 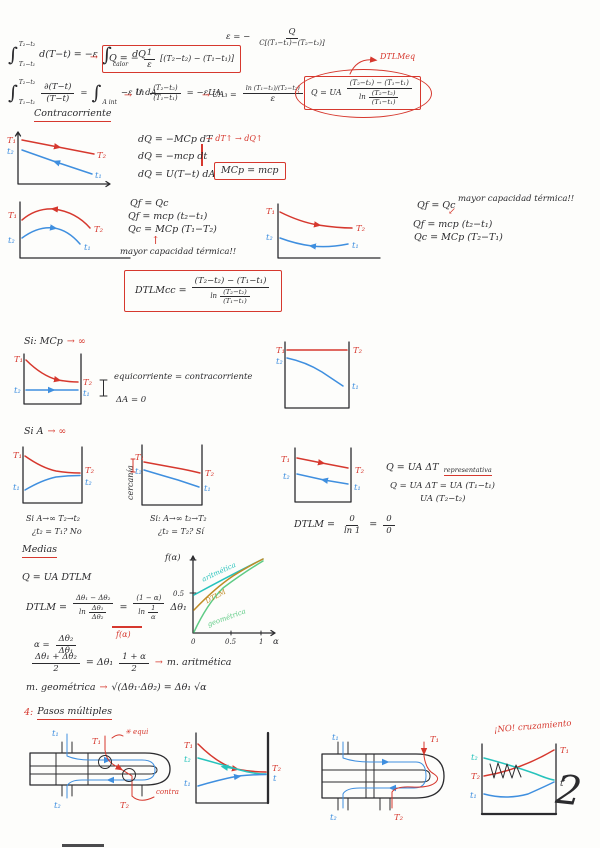 What do you see at coordinates (165, 97) in the screenshot?
I see `ln-den: (T₁−t₁)` at bounding box center [165, 97].